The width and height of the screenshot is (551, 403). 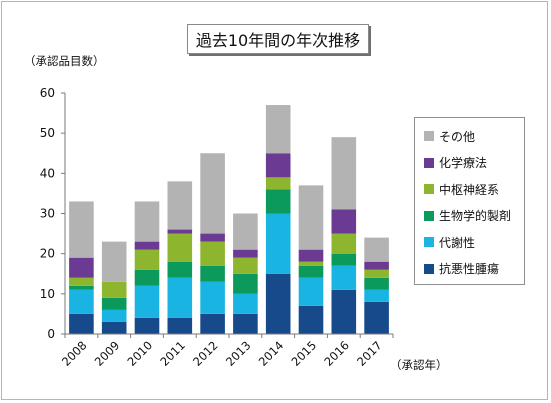 What do you see at coordinates (47, 254) in the screenshot?
I see `y-tick-label-20: 20` at bounding box center [47, 254].